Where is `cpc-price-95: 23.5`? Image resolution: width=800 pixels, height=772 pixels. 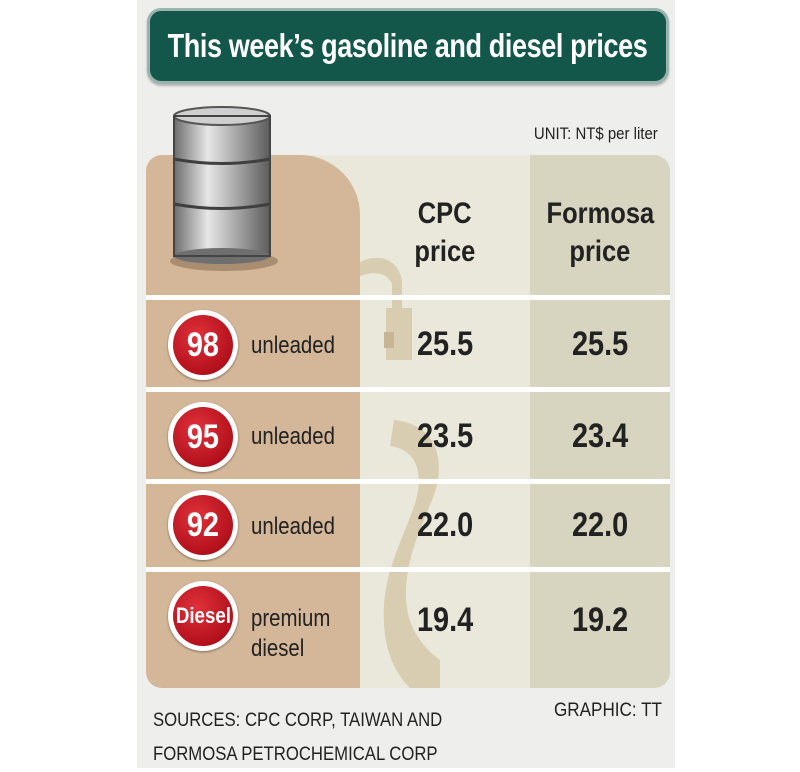
cpc-price-95: 23.5 is located at coordinates (445, 436).